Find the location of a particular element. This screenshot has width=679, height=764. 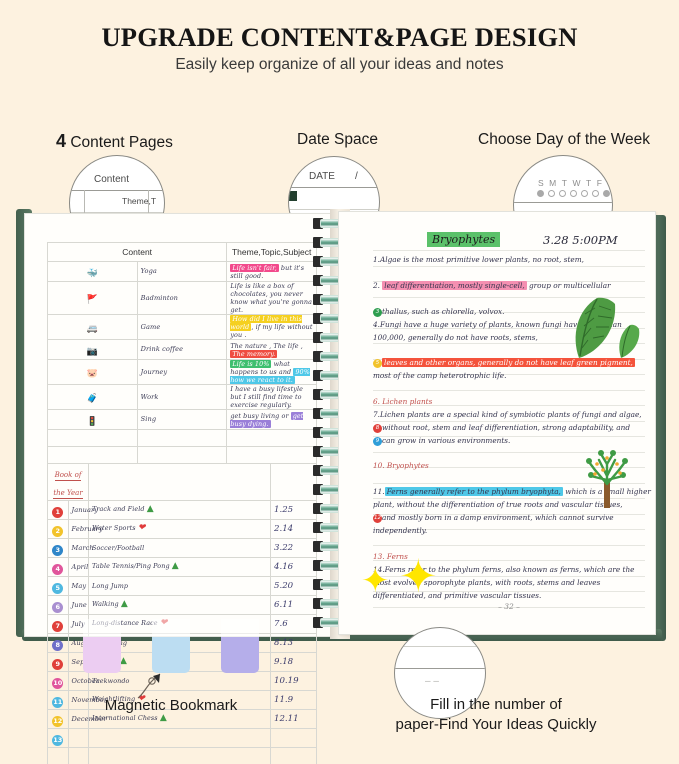

month-badge: 7 is located at coordinates (58, 624).